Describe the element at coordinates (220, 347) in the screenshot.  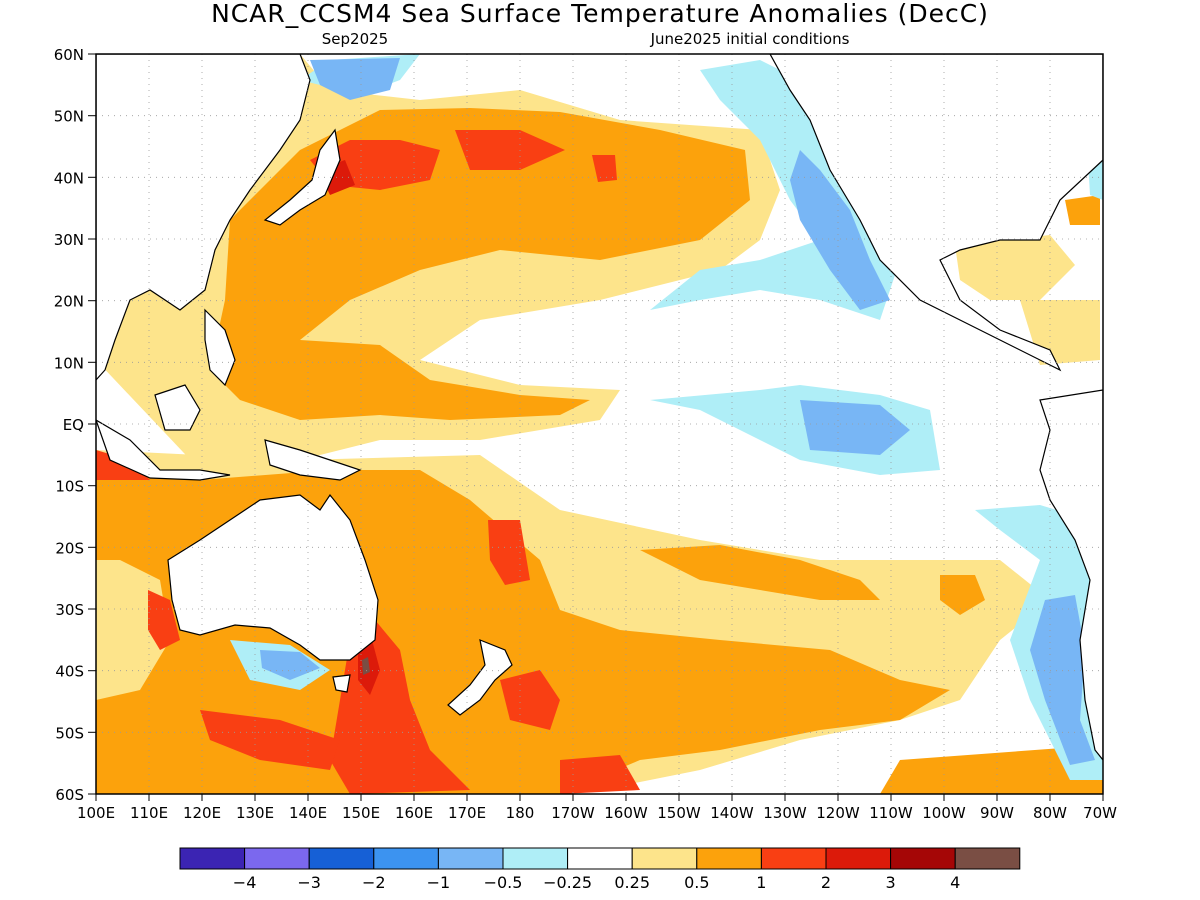
I see `philippines-land` at that location.